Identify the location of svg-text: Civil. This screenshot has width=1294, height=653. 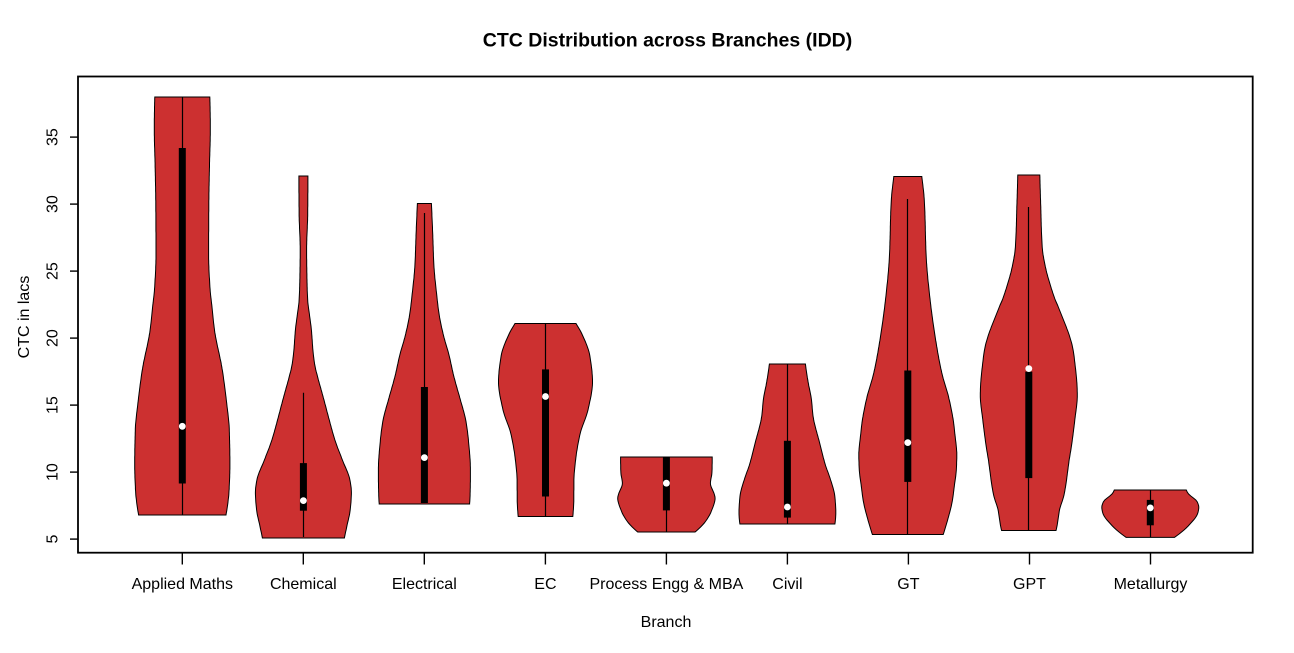
(787, 584).